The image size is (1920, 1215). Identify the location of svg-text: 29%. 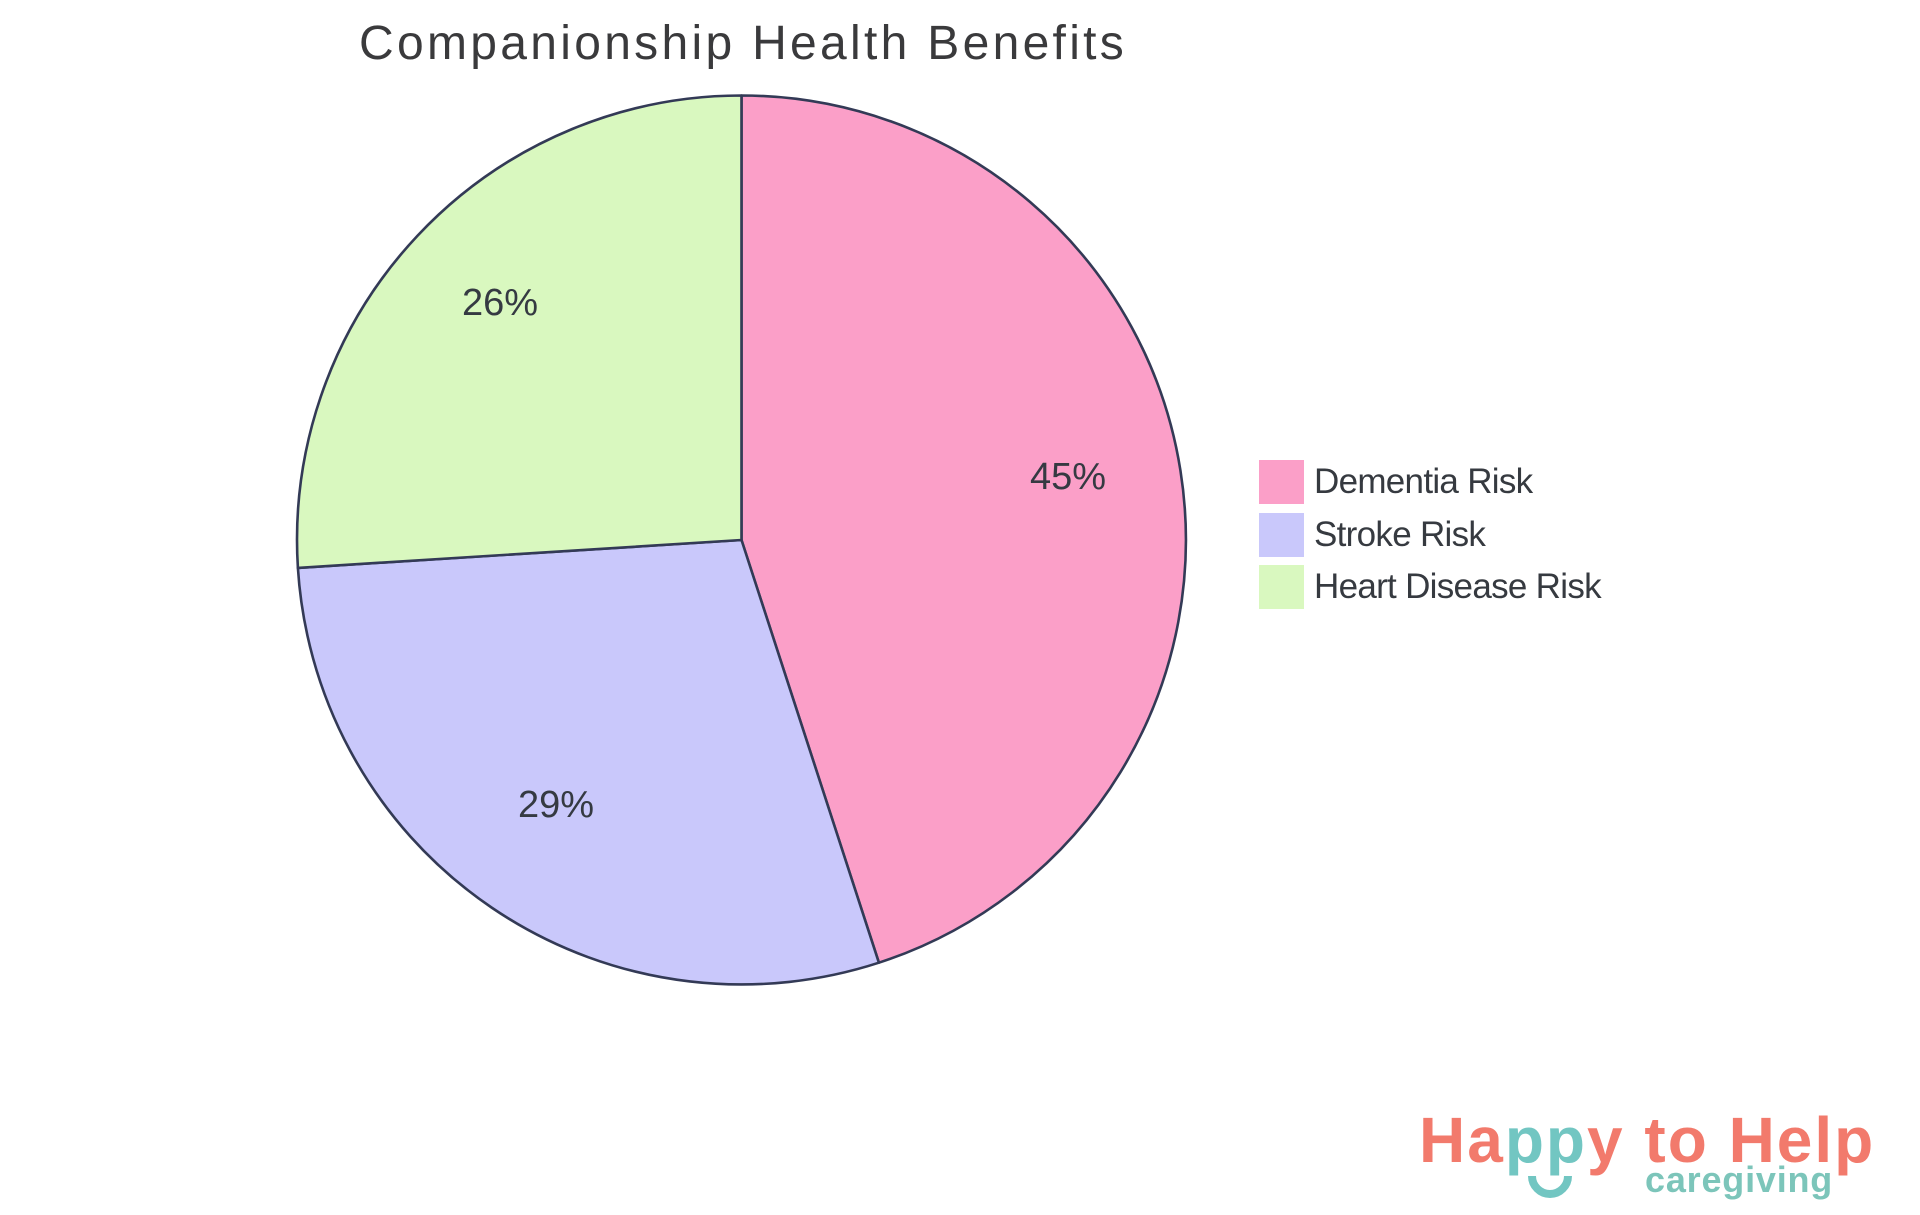
(556, 805).